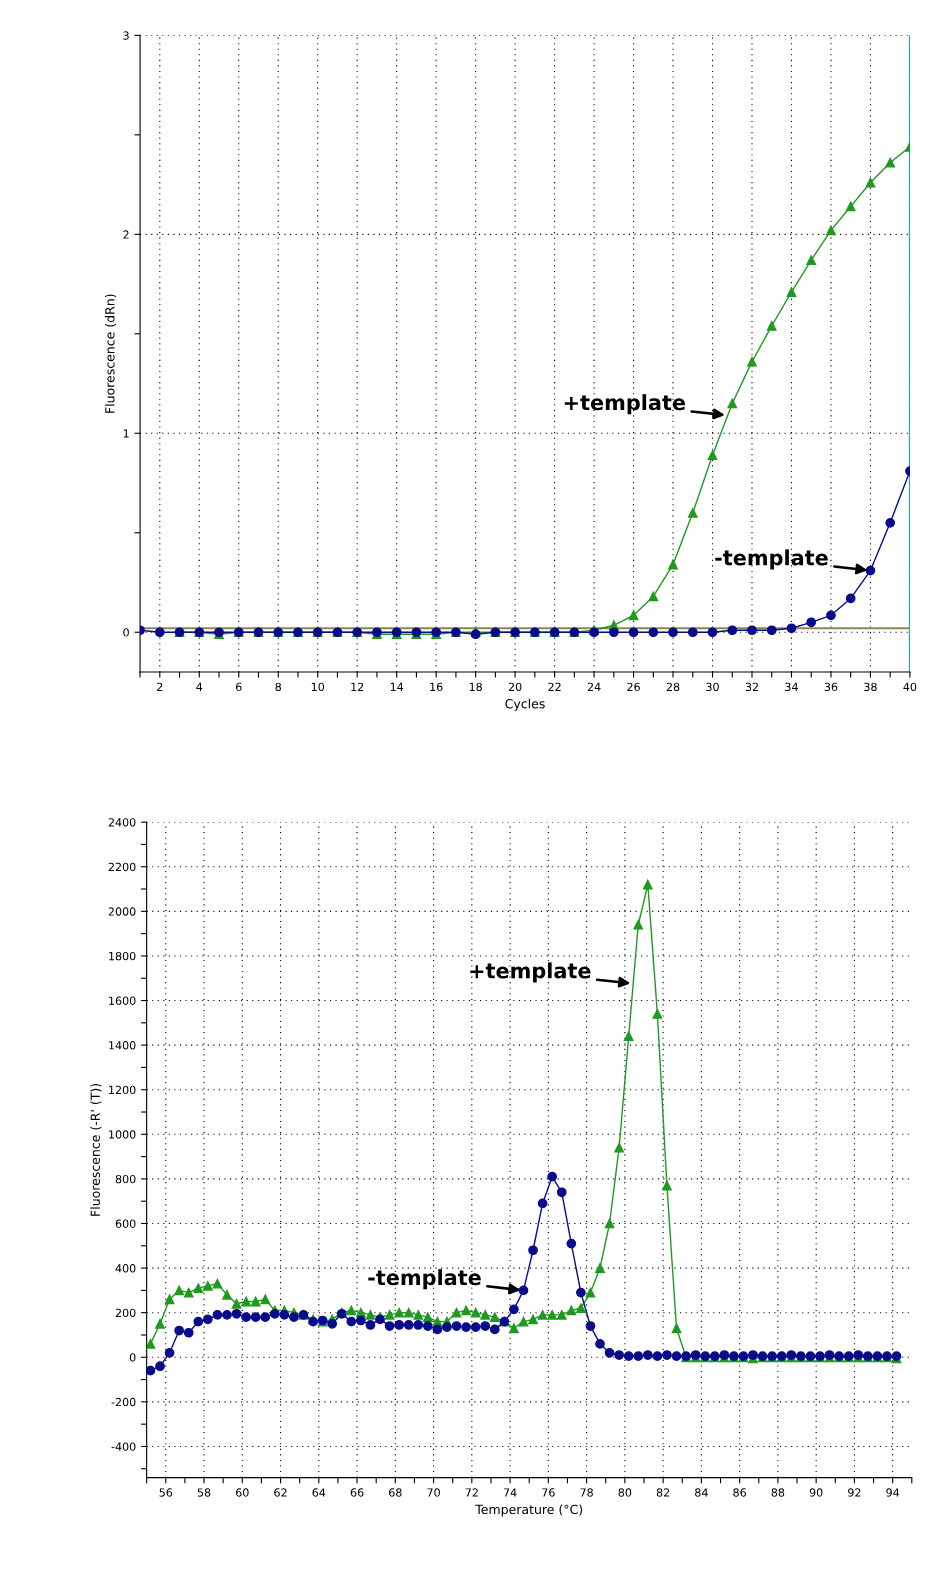 Image resolution: width=940 pixels, height=1572 pixels. Describe the element at coordinates (778, 1492) in the screenshot. I see `x-tick-label: 88` at that location.